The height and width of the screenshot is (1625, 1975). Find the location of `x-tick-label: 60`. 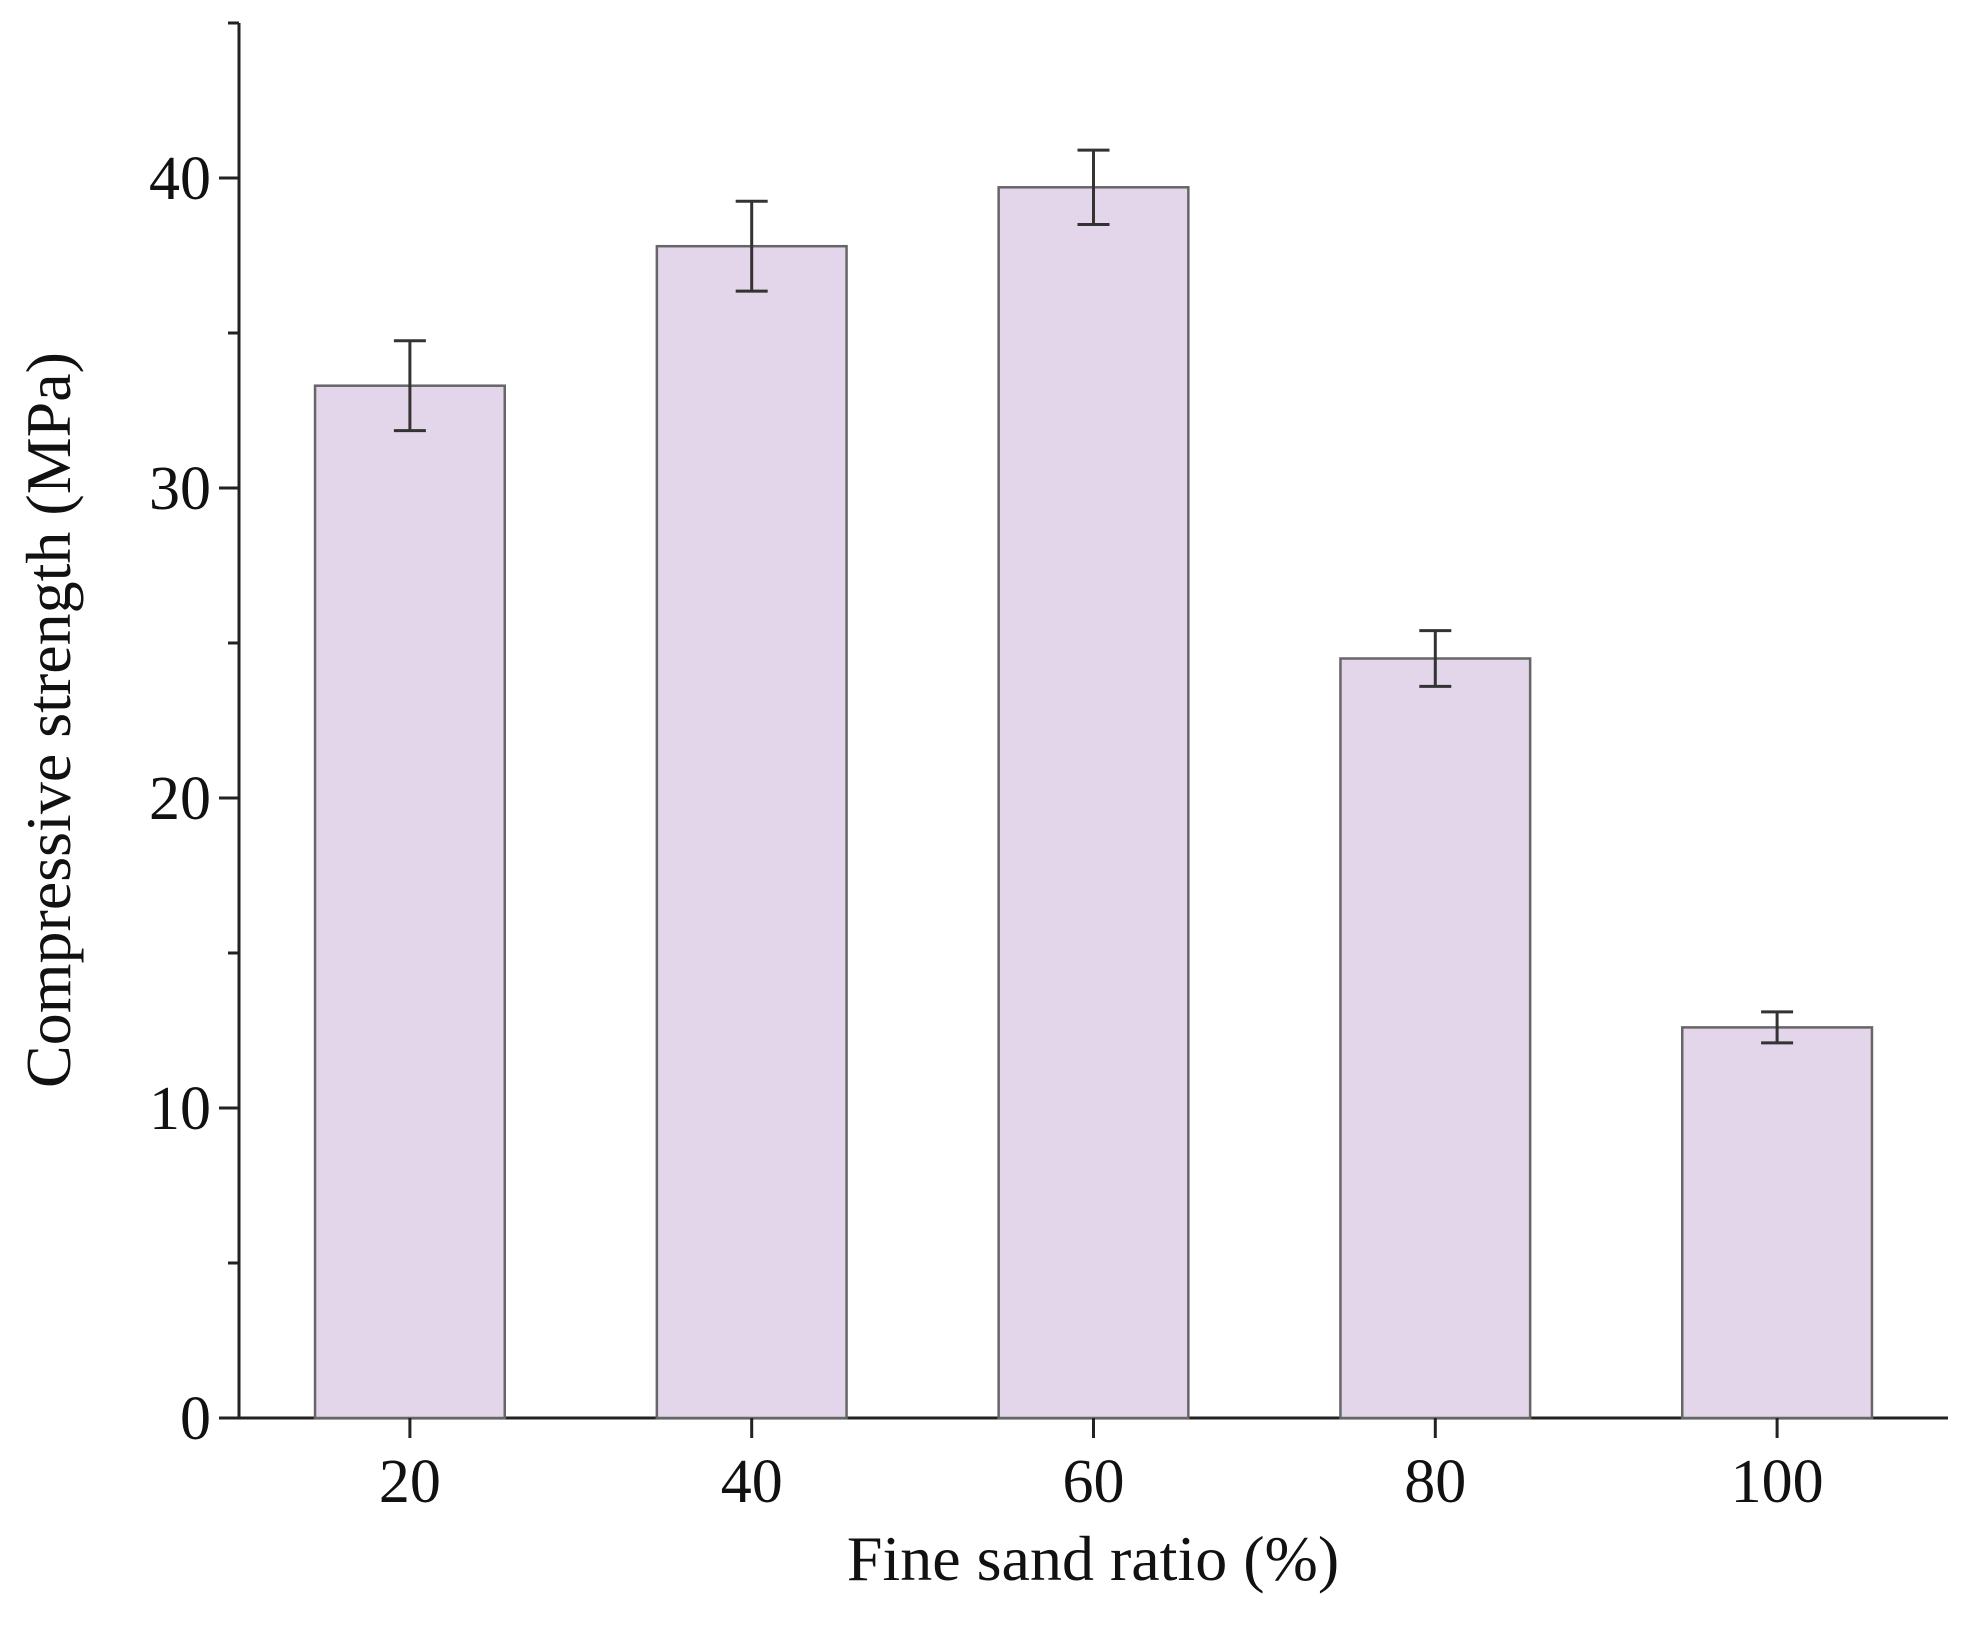

x-tick-label: 60 is located at coordinates (1094, 1482).